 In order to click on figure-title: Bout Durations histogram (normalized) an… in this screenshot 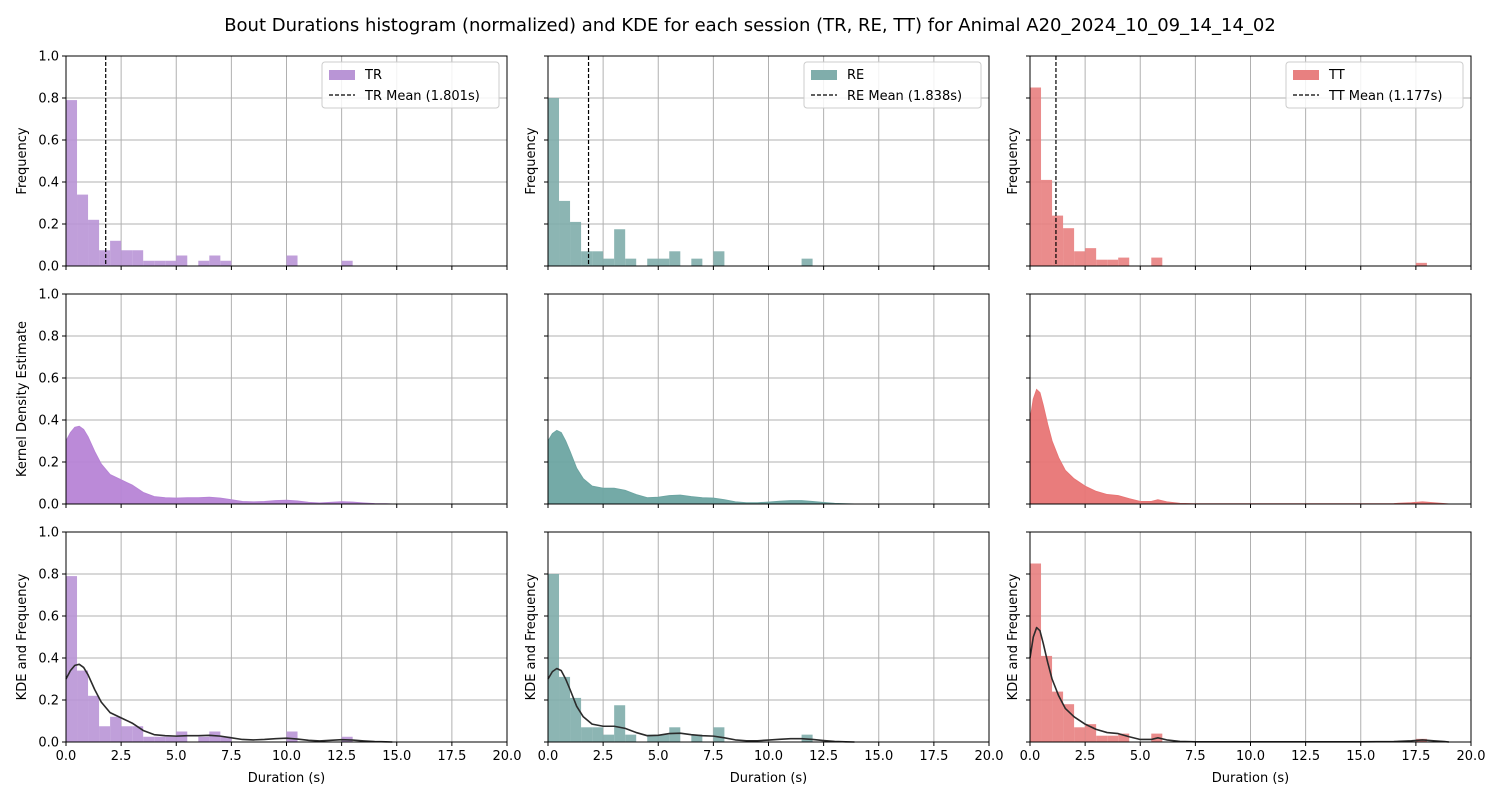, I will do `click(750, 25)`.